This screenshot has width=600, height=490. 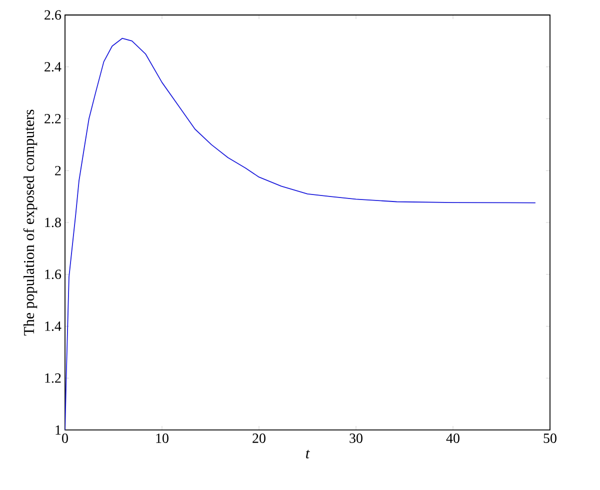 What do you see at coordinates (53, 15) in the screenshot?
I see `y-tick-label: 2.6` at bounding box center [53, 15].